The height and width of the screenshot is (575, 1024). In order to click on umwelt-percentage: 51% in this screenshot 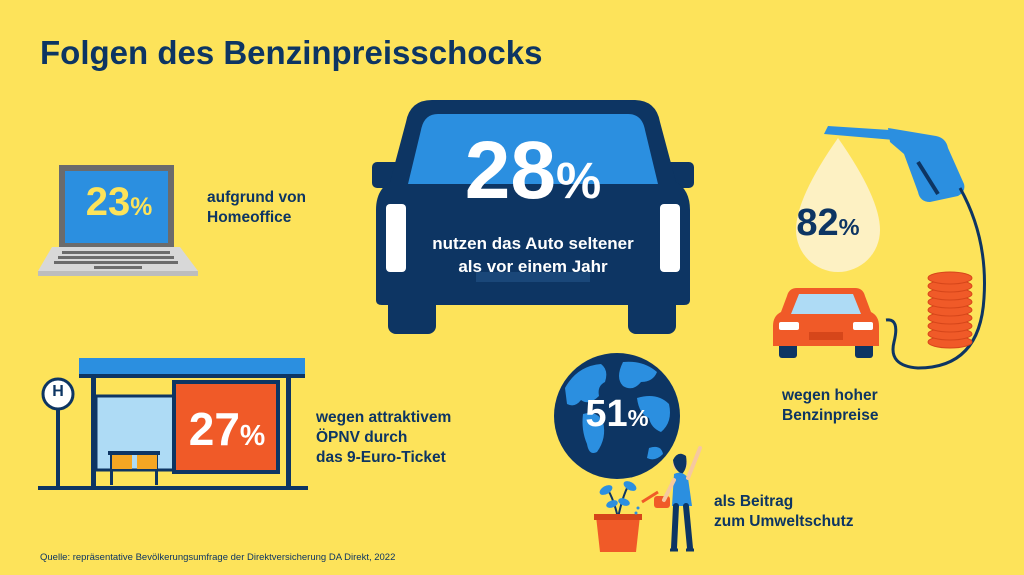, I will do `click(617, 414)`.